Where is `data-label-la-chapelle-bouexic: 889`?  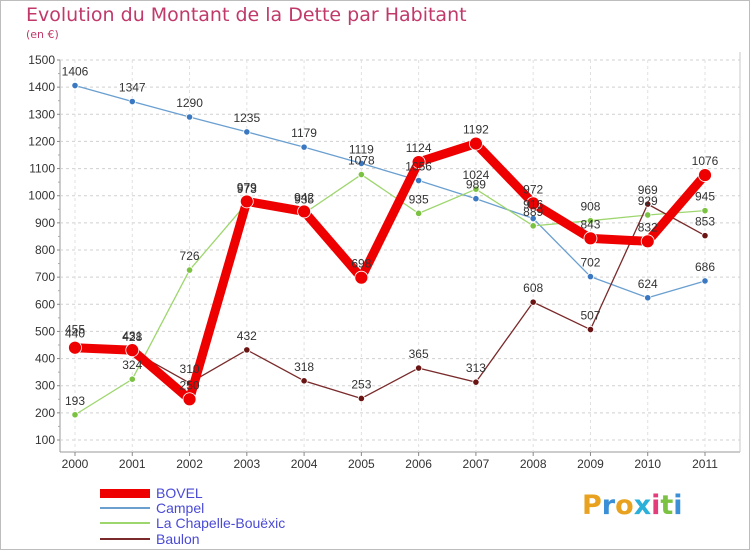
data-label-la-chapelle-bouexic: 889 is located at coordinates (533, 212).